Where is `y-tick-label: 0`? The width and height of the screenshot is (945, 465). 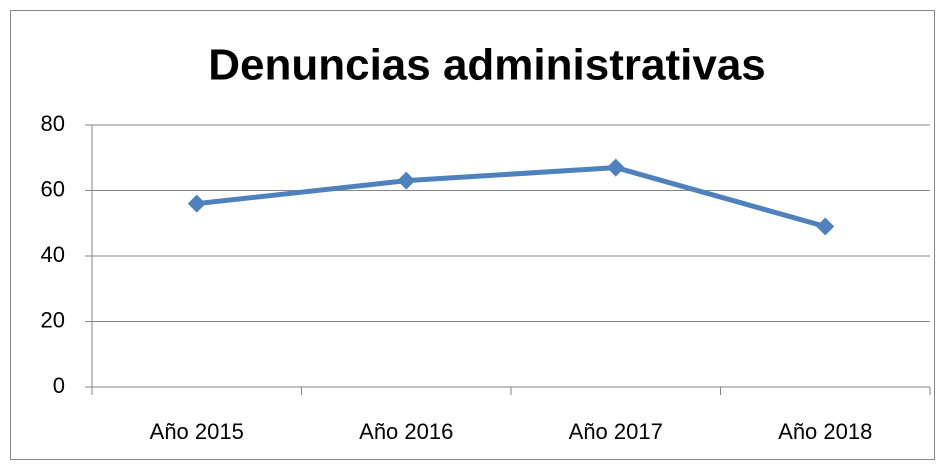 y-tick-label: 0 is located at coordinates (59, 385).